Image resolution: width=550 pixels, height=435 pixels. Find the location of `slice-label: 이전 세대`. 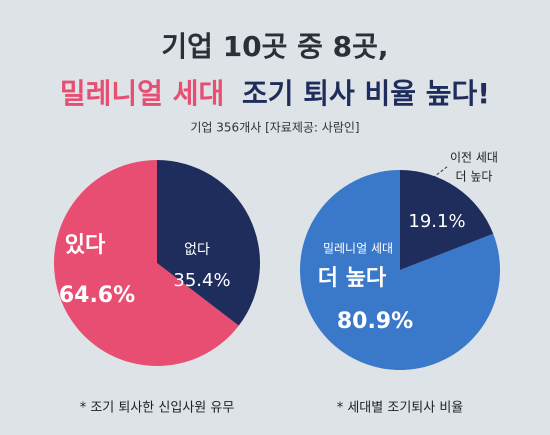

slice-label: 이전 세대 is located at coordinates (474, 158).